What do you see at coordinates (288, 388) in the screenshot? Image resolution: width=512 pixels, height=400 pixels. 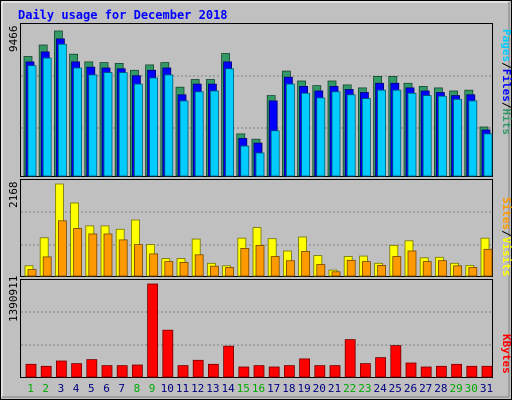 I see `day-label: 18` at bounding box center [288, 388].